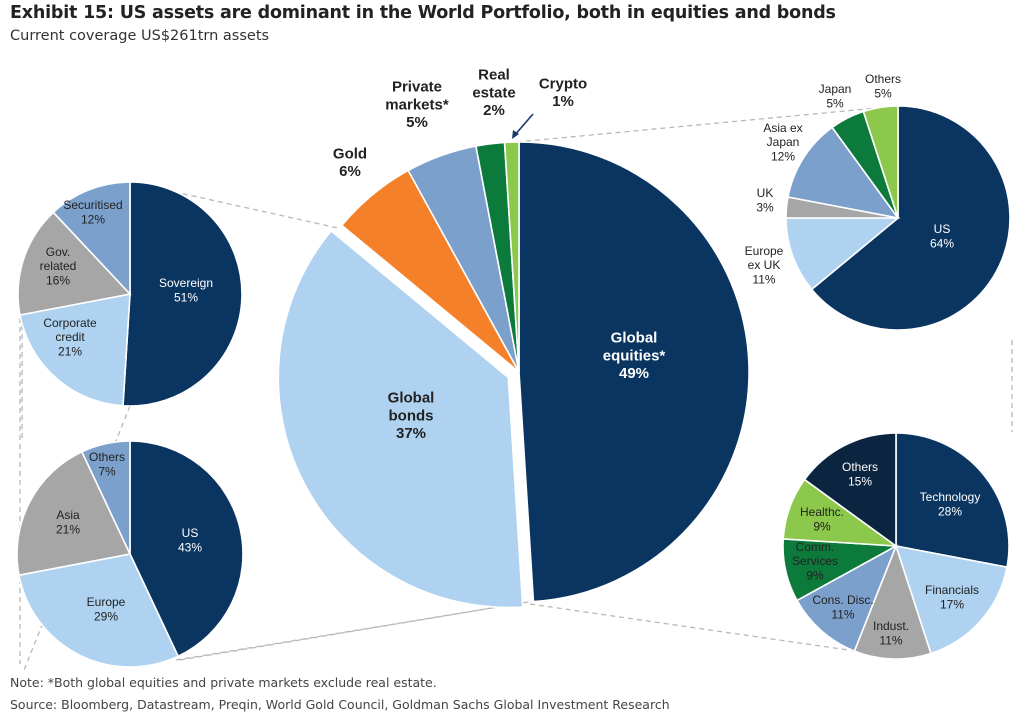 The height and width of the screenshot is (724, 1024). I want to click on slice-label: Healthc. 9%, so click(822, 519).